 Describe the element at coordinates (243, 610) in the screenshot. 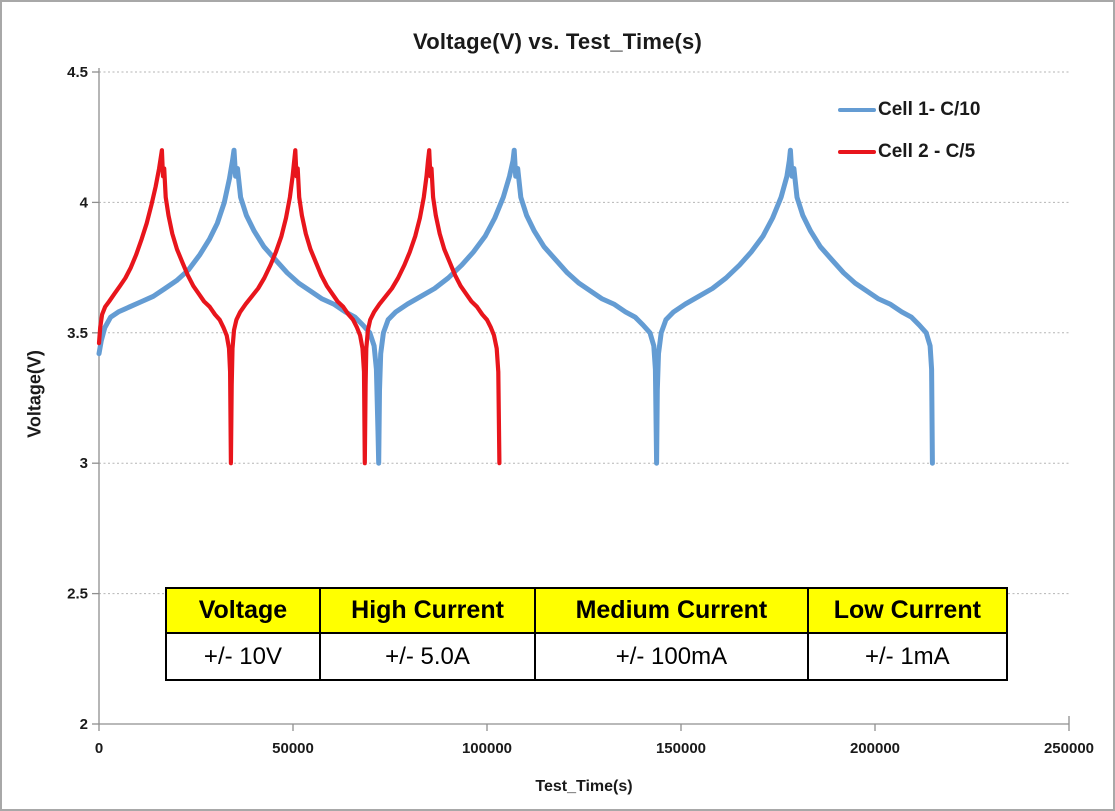

I see `spec-header-voltage: Voltage` at that location.